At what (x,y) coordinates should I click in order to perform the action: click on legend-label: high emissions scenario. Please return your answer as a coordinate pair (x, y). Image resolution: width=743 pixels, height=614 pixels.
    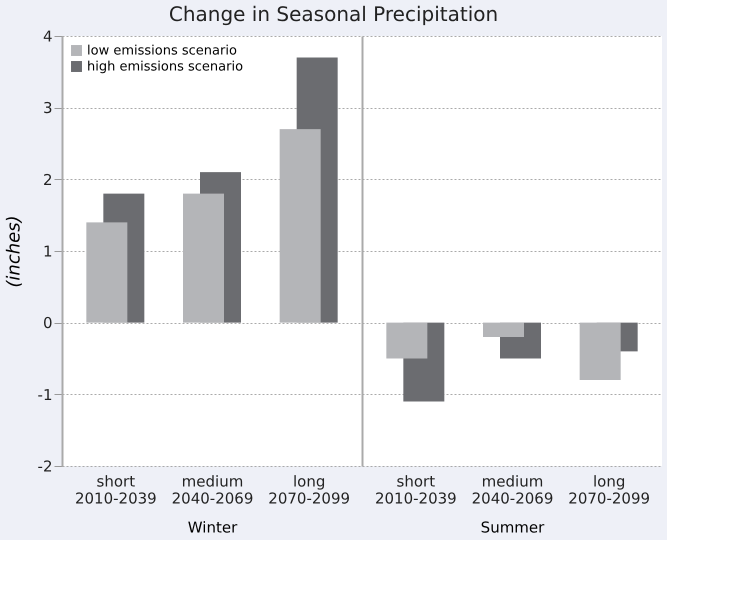
    Looking at the image, I should click on (165, 67).